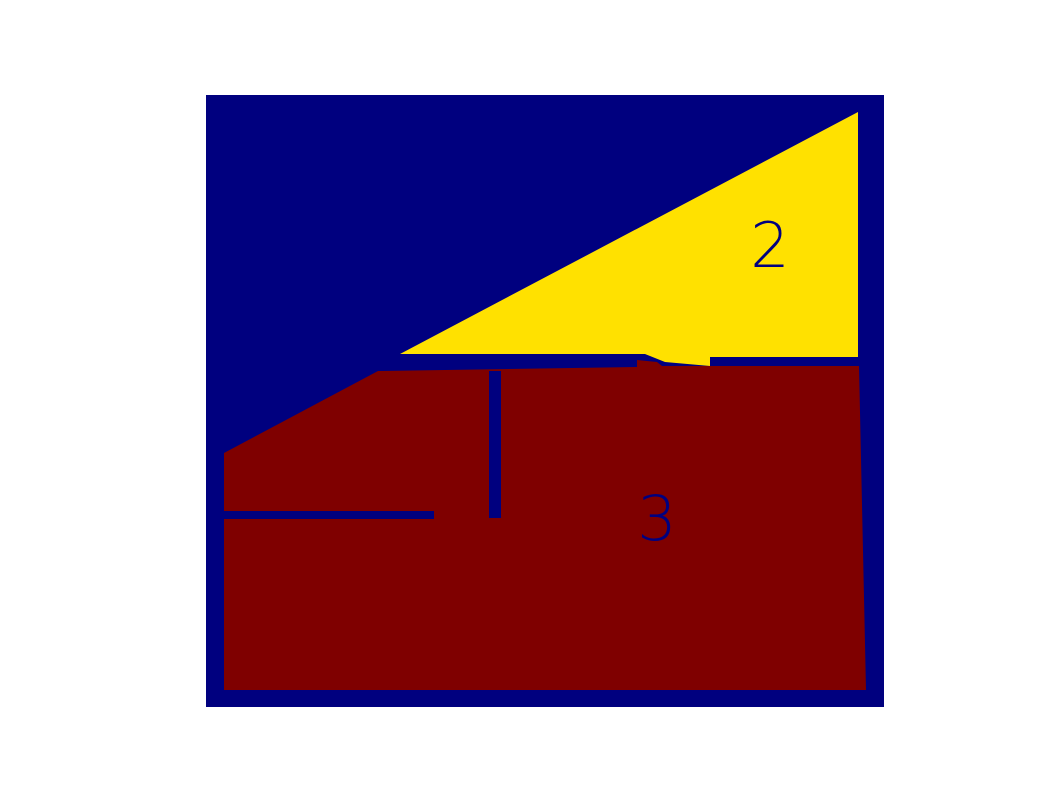 Image resolution: width=1062 pixels, height=796 pixels. What do you see at coordinates (769, 245) in the screenshot?
I see `region-2-label: 2` at bounding box center [769, 245].